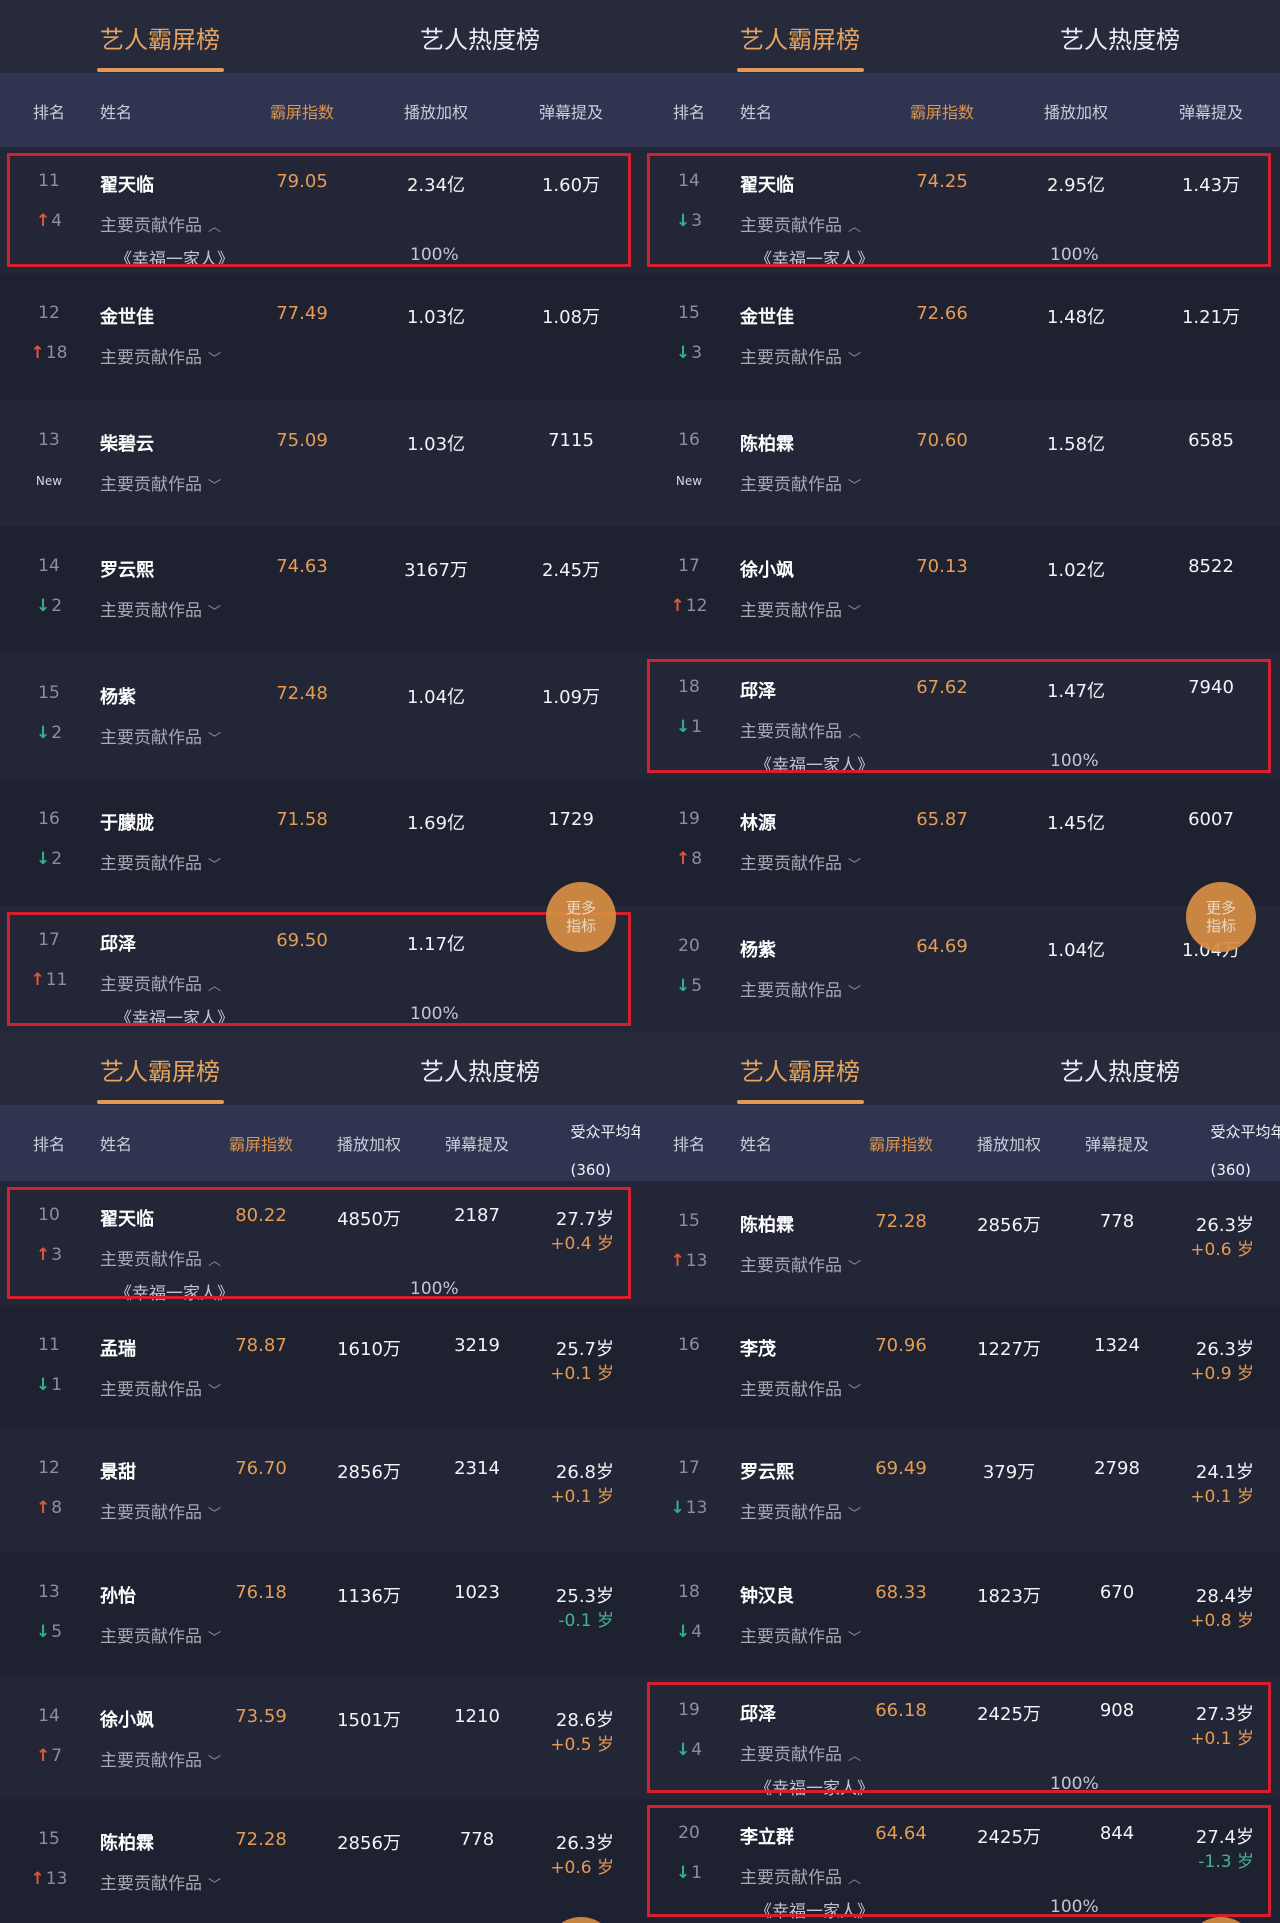 The width and height of the screenshot is (1280, 1923). What do you see at coordinates (758, 824) in the screenshot?
I see `artist-name: 林源` at bounding box center [758, 824].